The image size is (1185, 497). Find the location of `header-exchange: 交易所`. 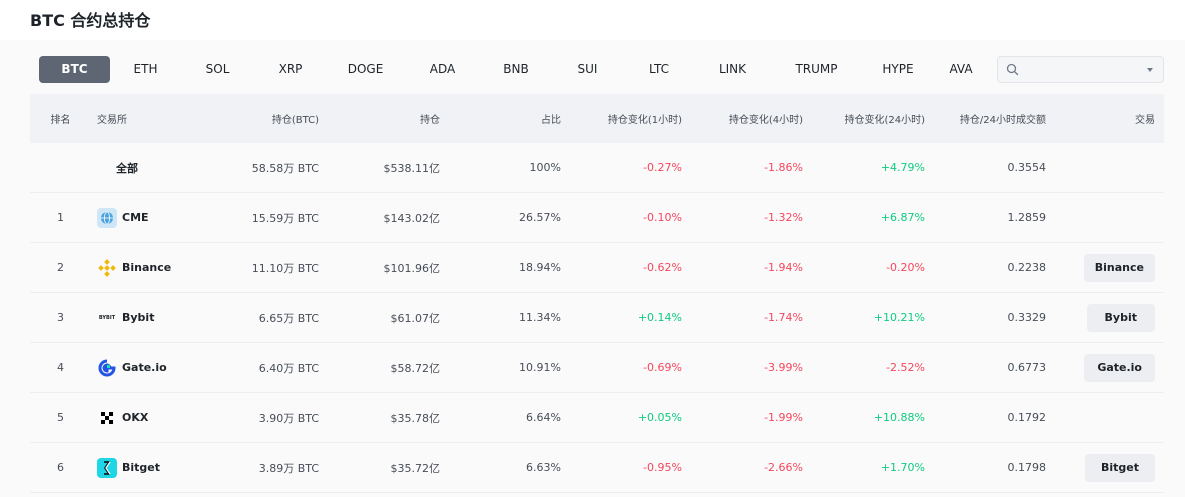

header-exchange: 交易所 is located at coordinates (112, 120).